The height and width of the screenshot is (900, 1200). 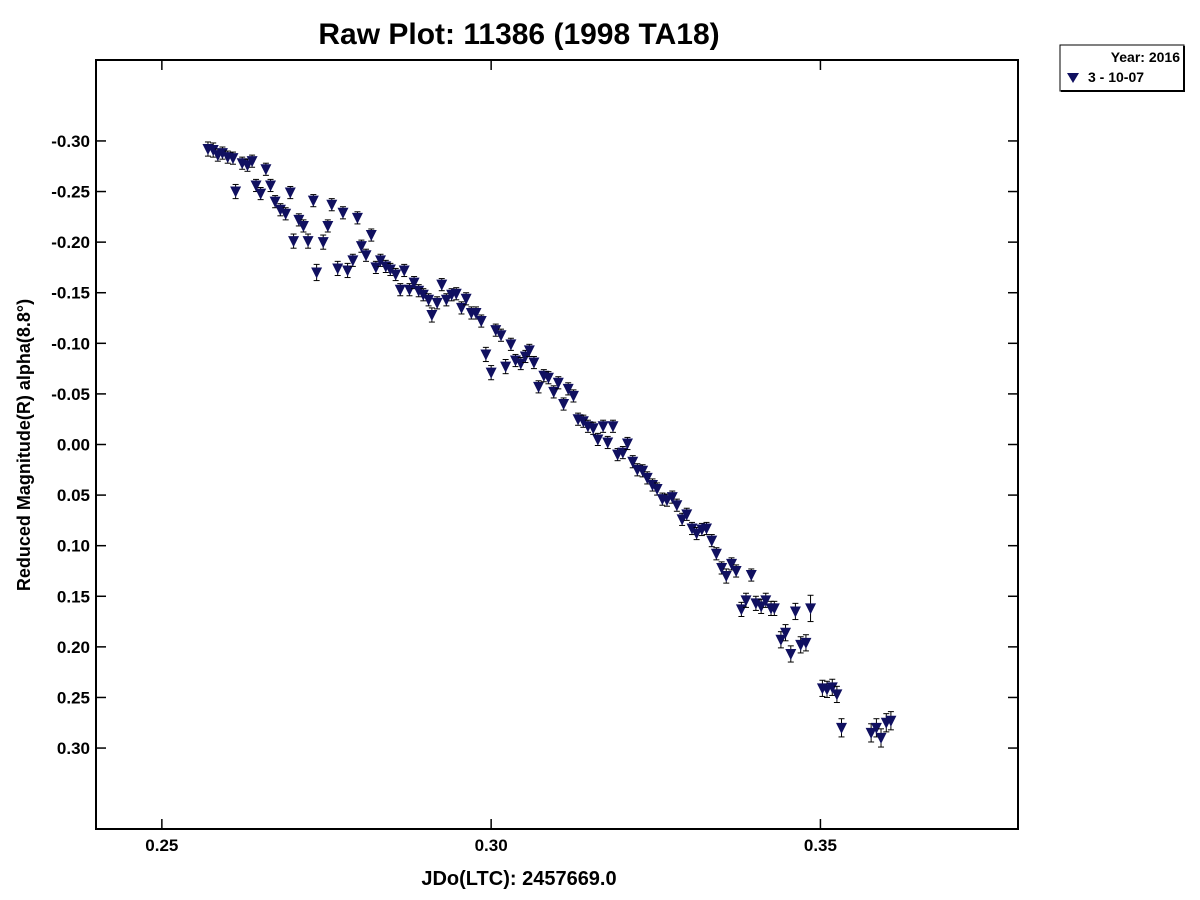 I want to click on y-tick-label: -0.25, so click(x=70, y=192).